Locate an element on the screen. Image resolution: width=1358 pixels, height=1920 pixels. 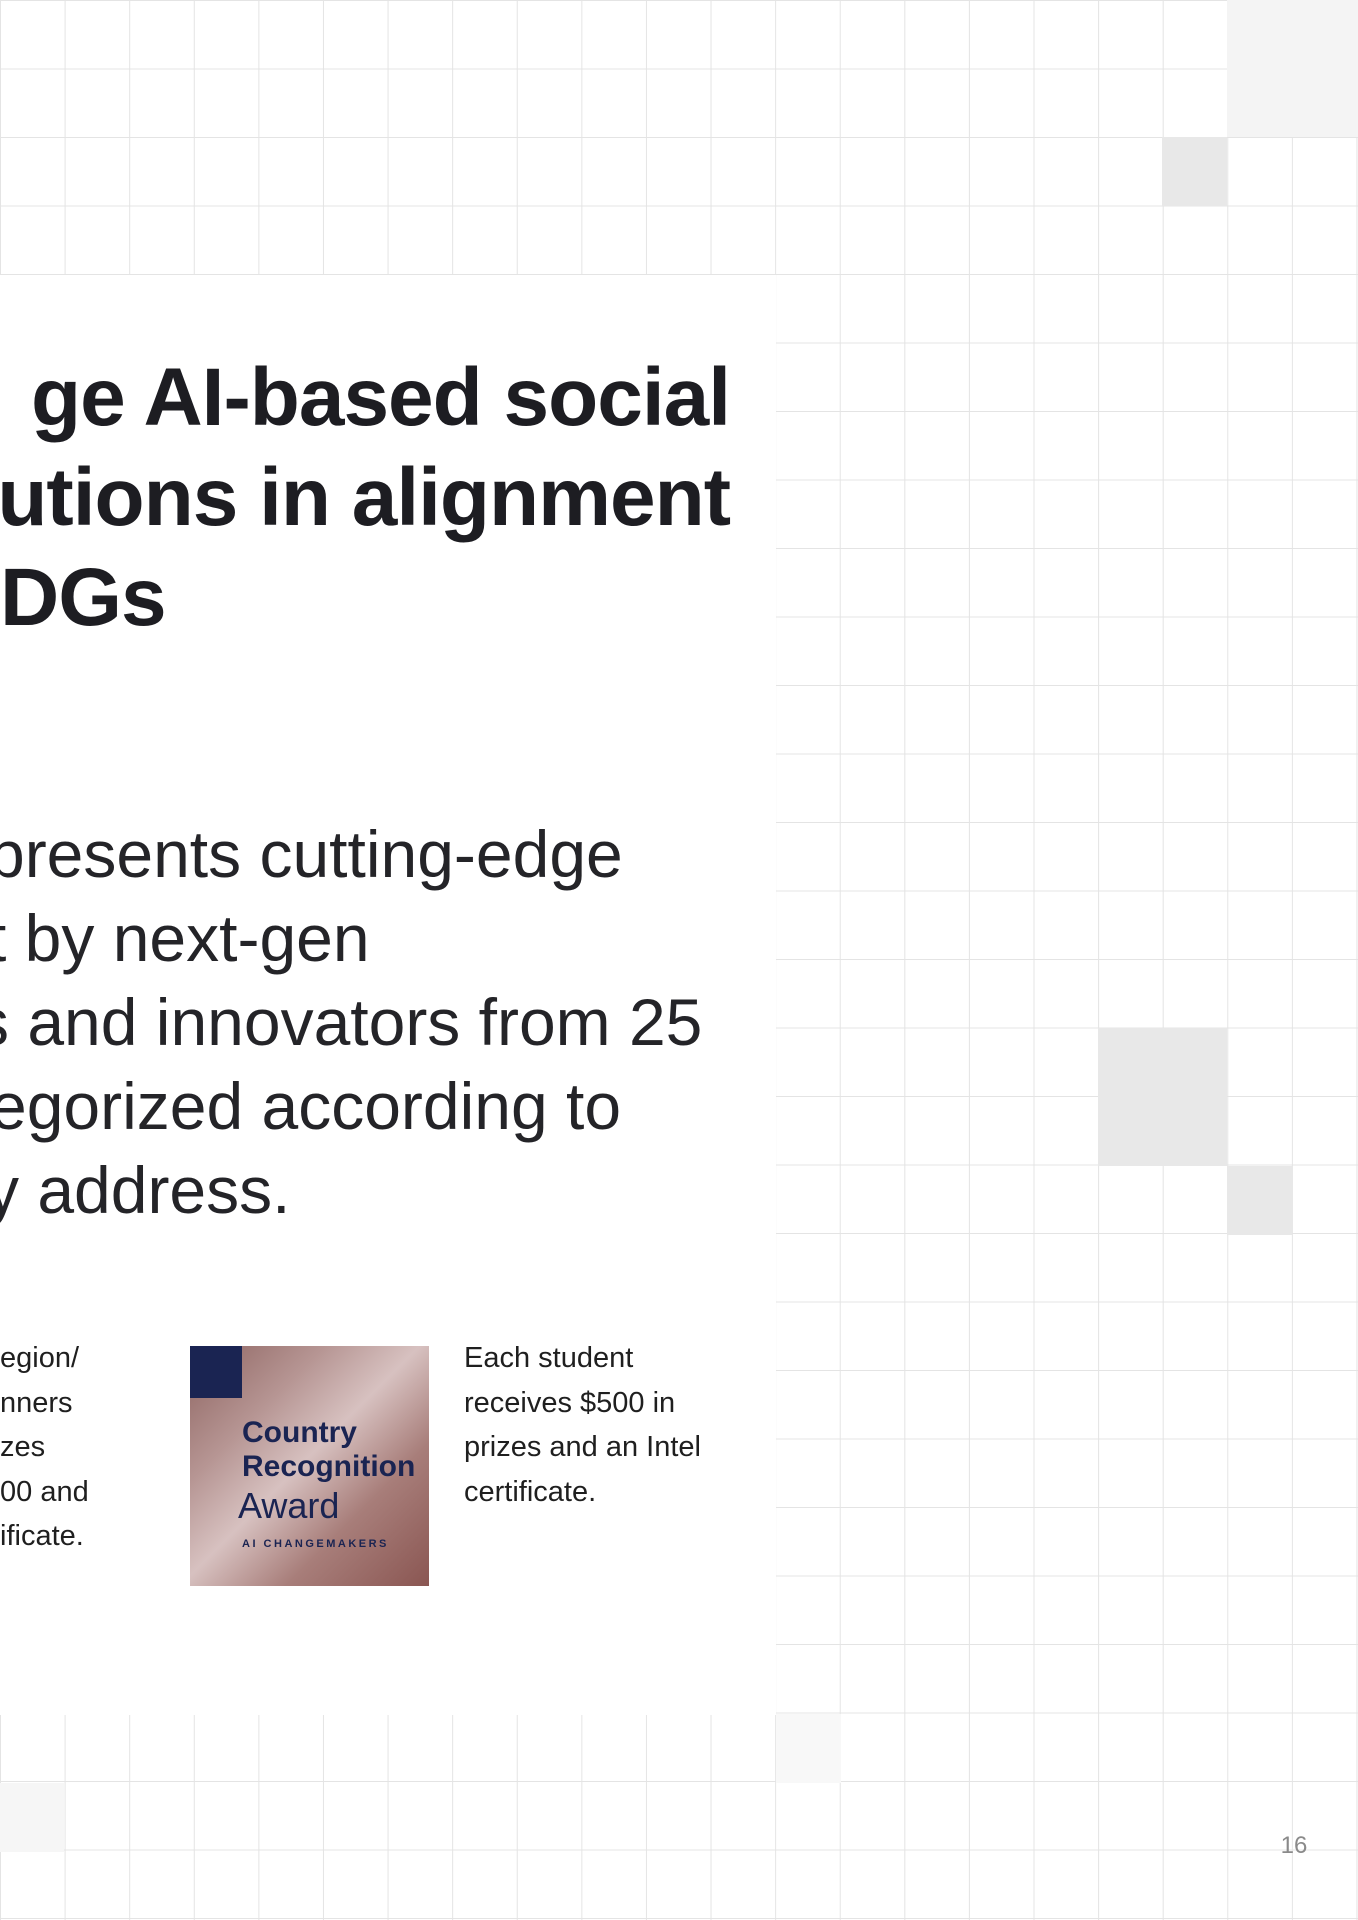
left-award-note: egion/ nners zes 00 and ificate. is located at coordinates (49, 1447).